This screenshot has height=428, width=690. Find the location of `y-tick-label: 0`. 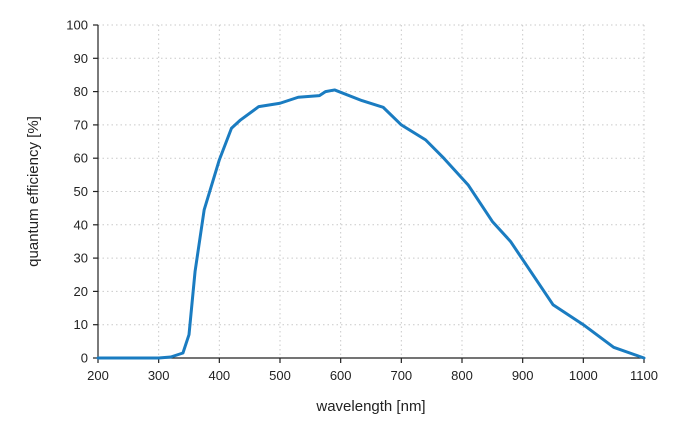

y-tick-label: 0 is located at coordinates (84, 358).